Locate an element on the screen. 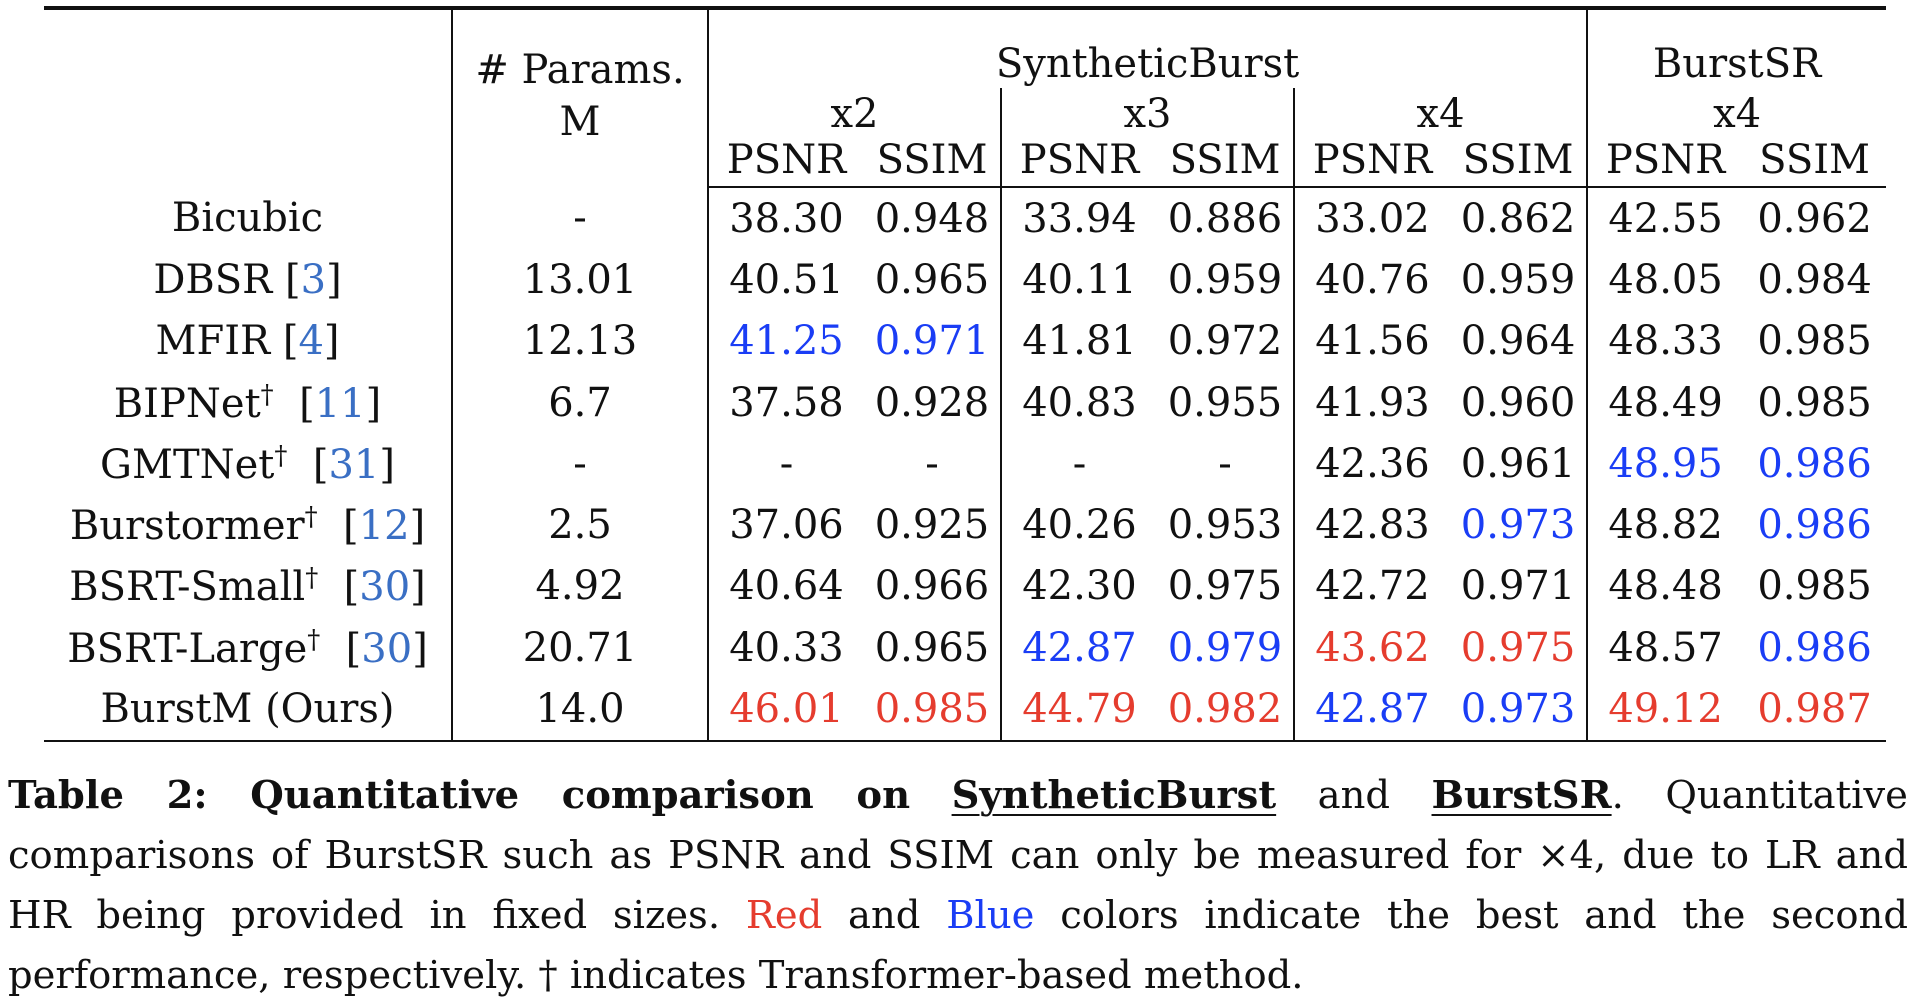  value-cell: 0.987 is located at coordinates (1815, 710).